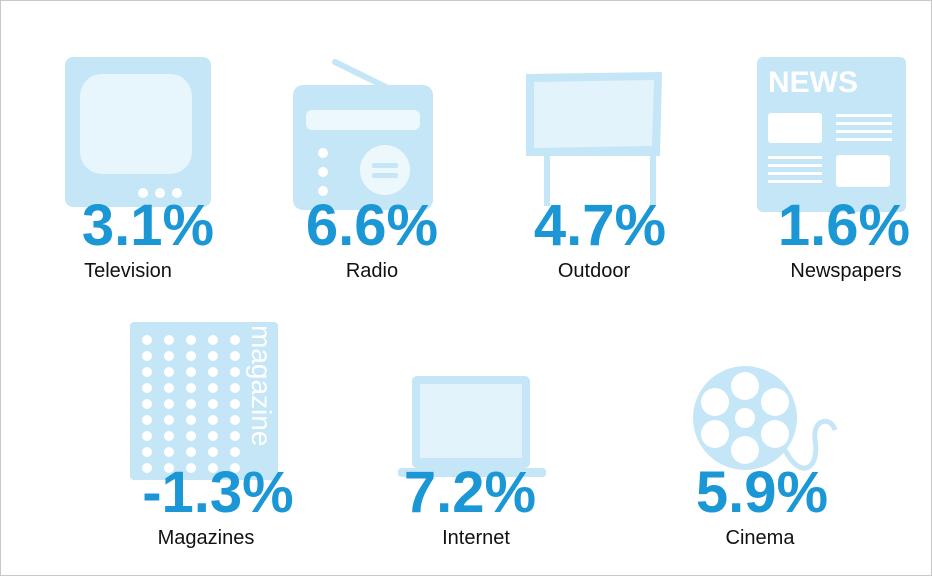 This screenshot has width=932, height=576. I want to click on growth-value: 6.6%, so click(372, 225).